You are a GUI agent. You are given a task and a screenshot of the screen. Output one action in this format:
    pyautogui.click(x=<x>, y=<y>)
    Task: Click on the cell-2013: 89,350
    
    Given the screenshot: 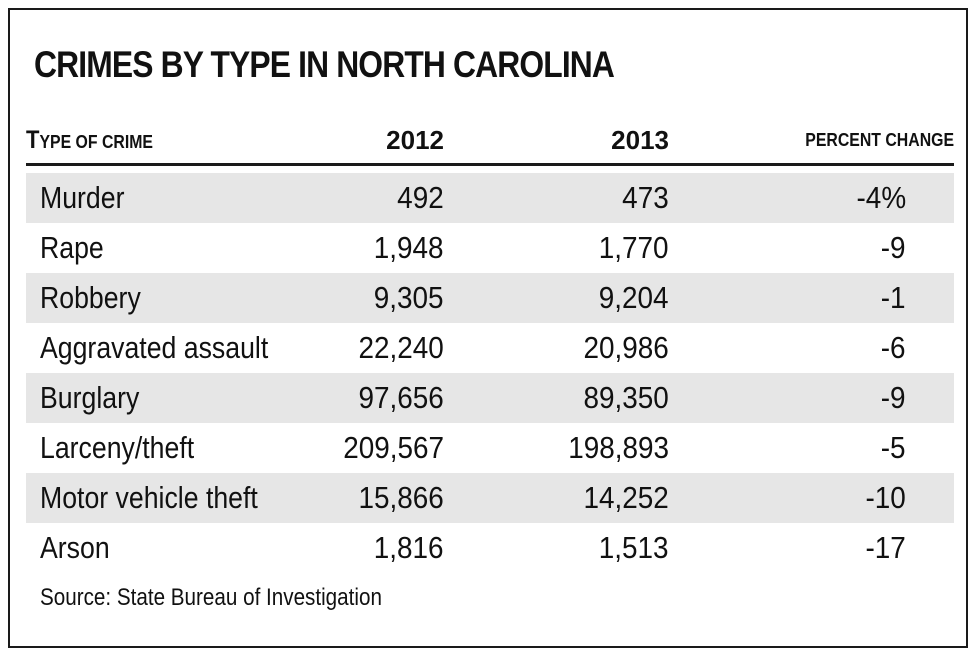 What is the action you would take?
    pyautogui.click(x=626, y=397)
    